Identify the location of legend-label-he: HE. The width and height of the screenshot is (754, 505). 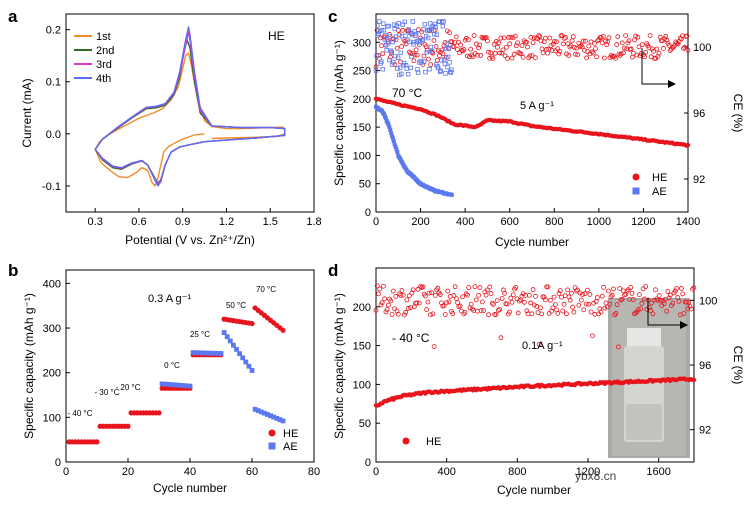
(659, 178).